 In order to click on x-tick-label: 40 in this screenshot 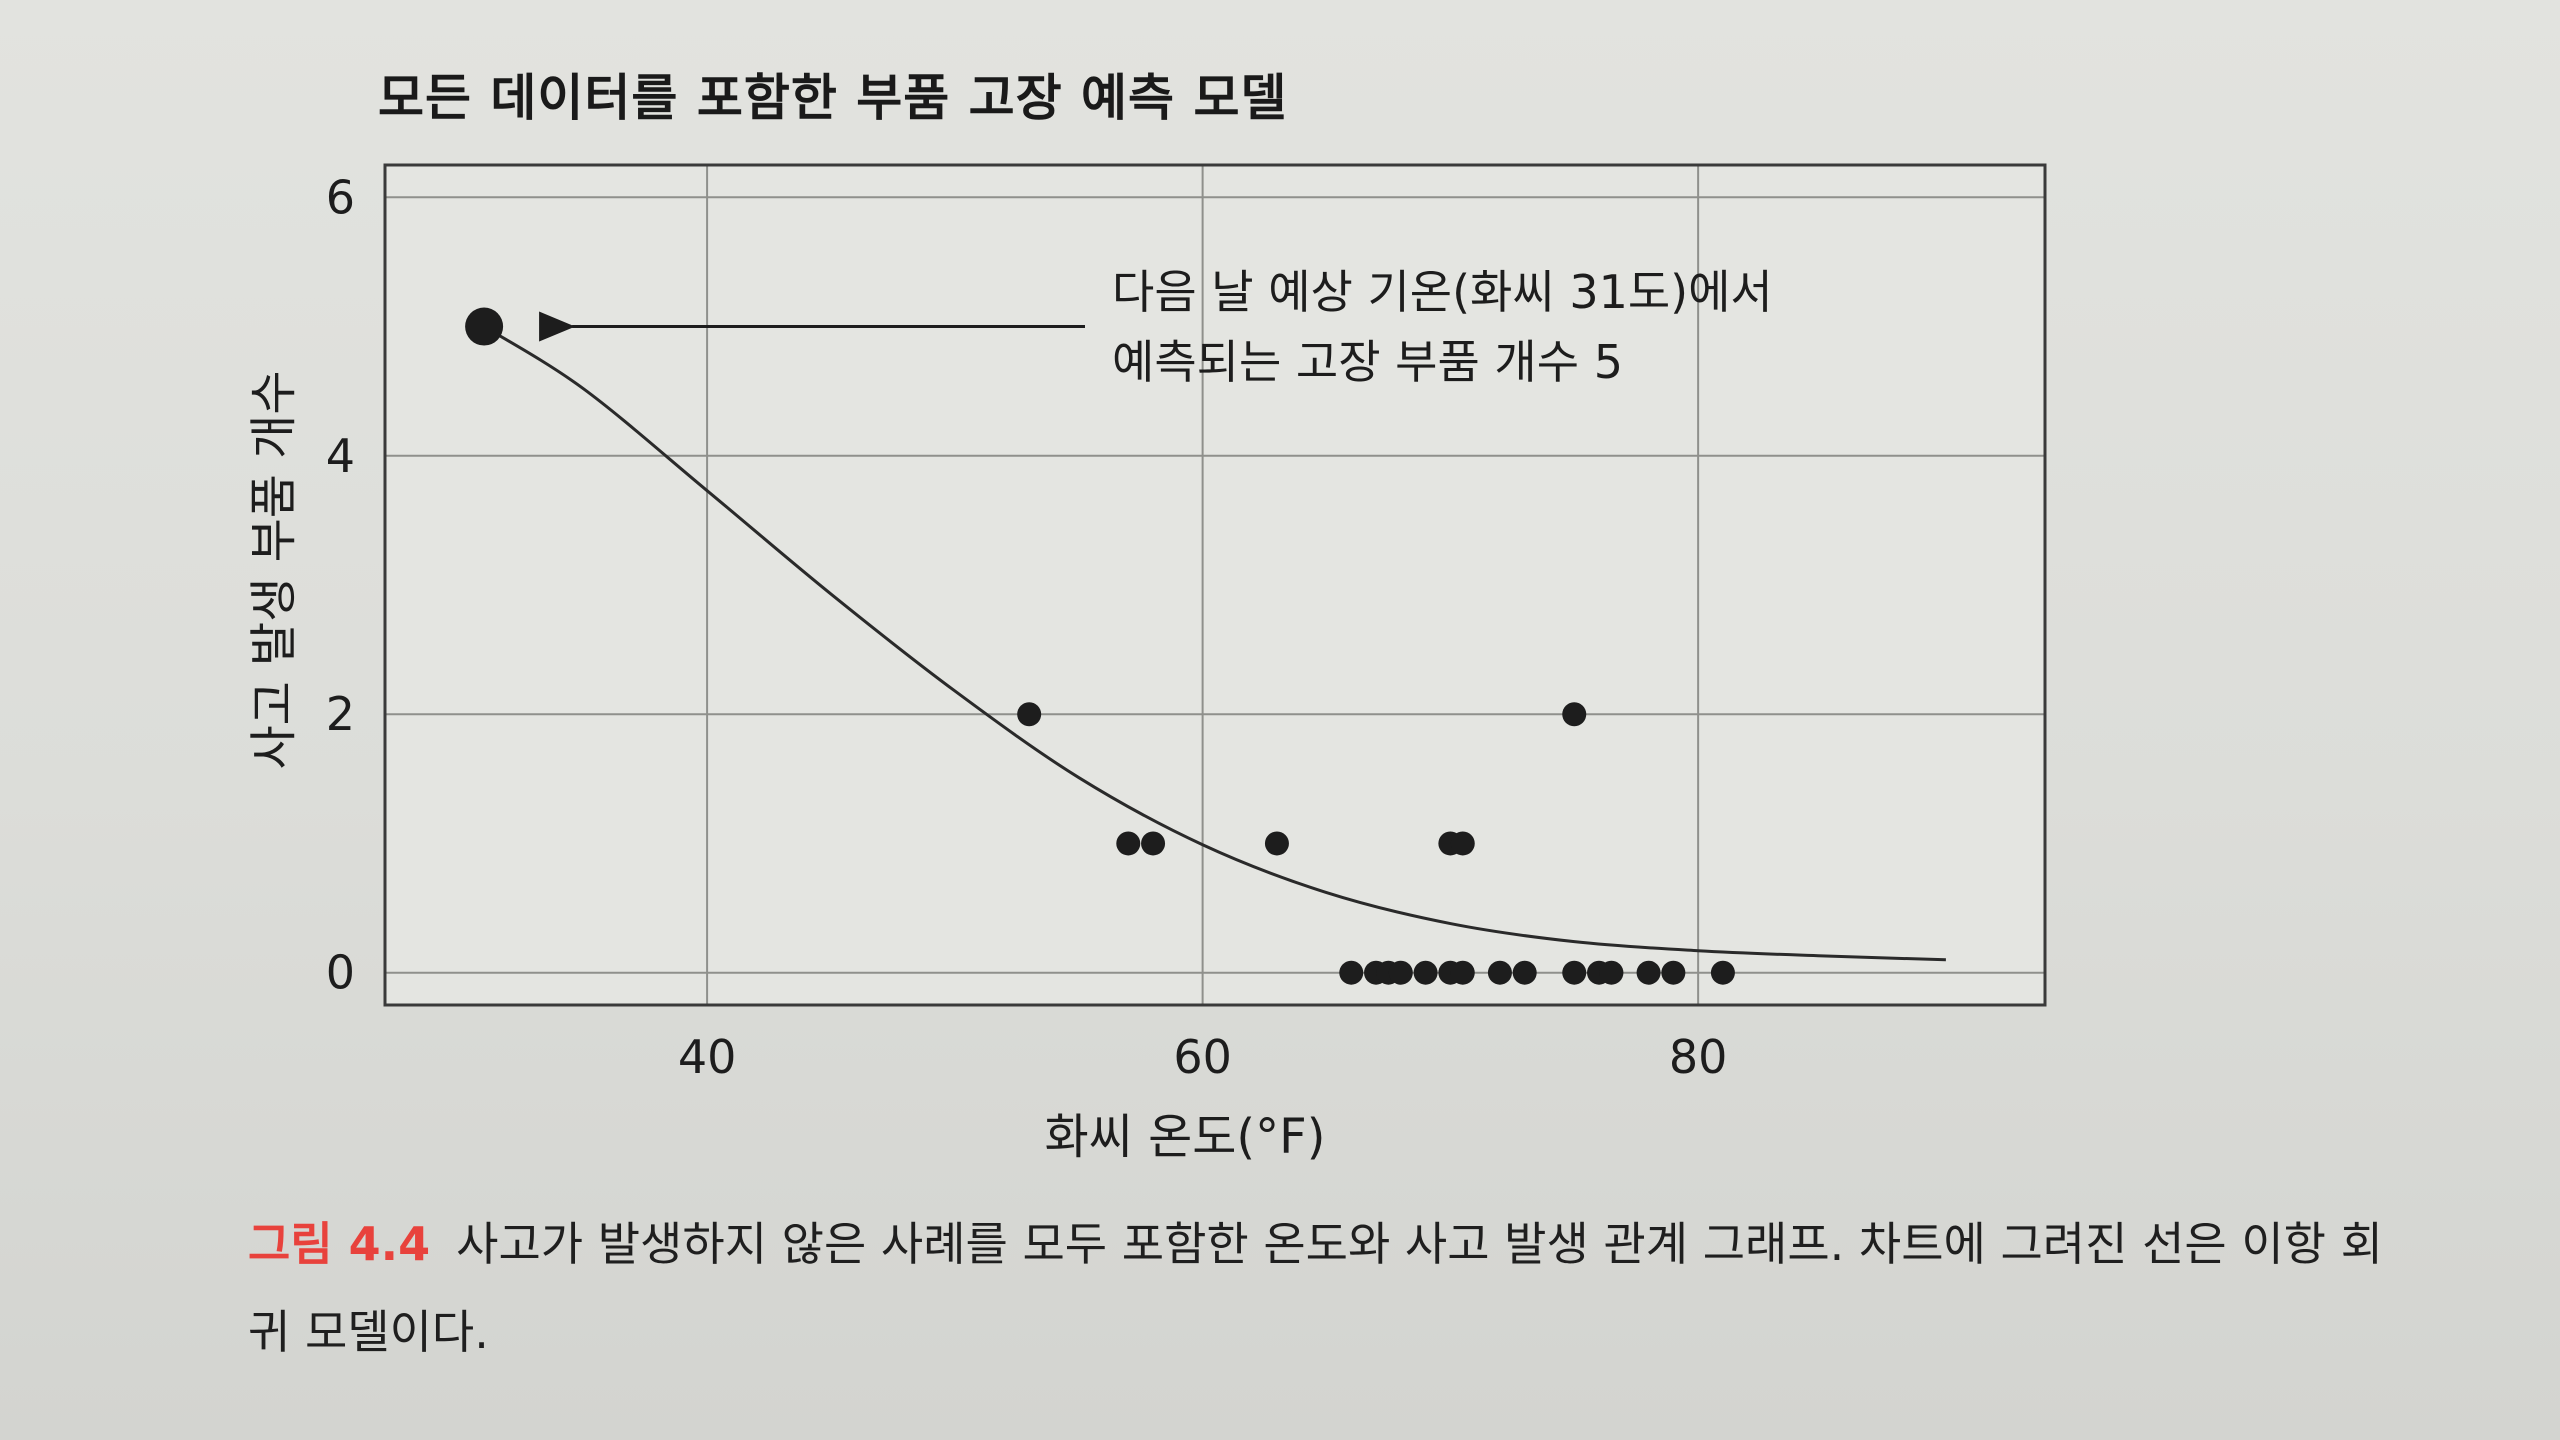, I will do `click(707, 1057)`.